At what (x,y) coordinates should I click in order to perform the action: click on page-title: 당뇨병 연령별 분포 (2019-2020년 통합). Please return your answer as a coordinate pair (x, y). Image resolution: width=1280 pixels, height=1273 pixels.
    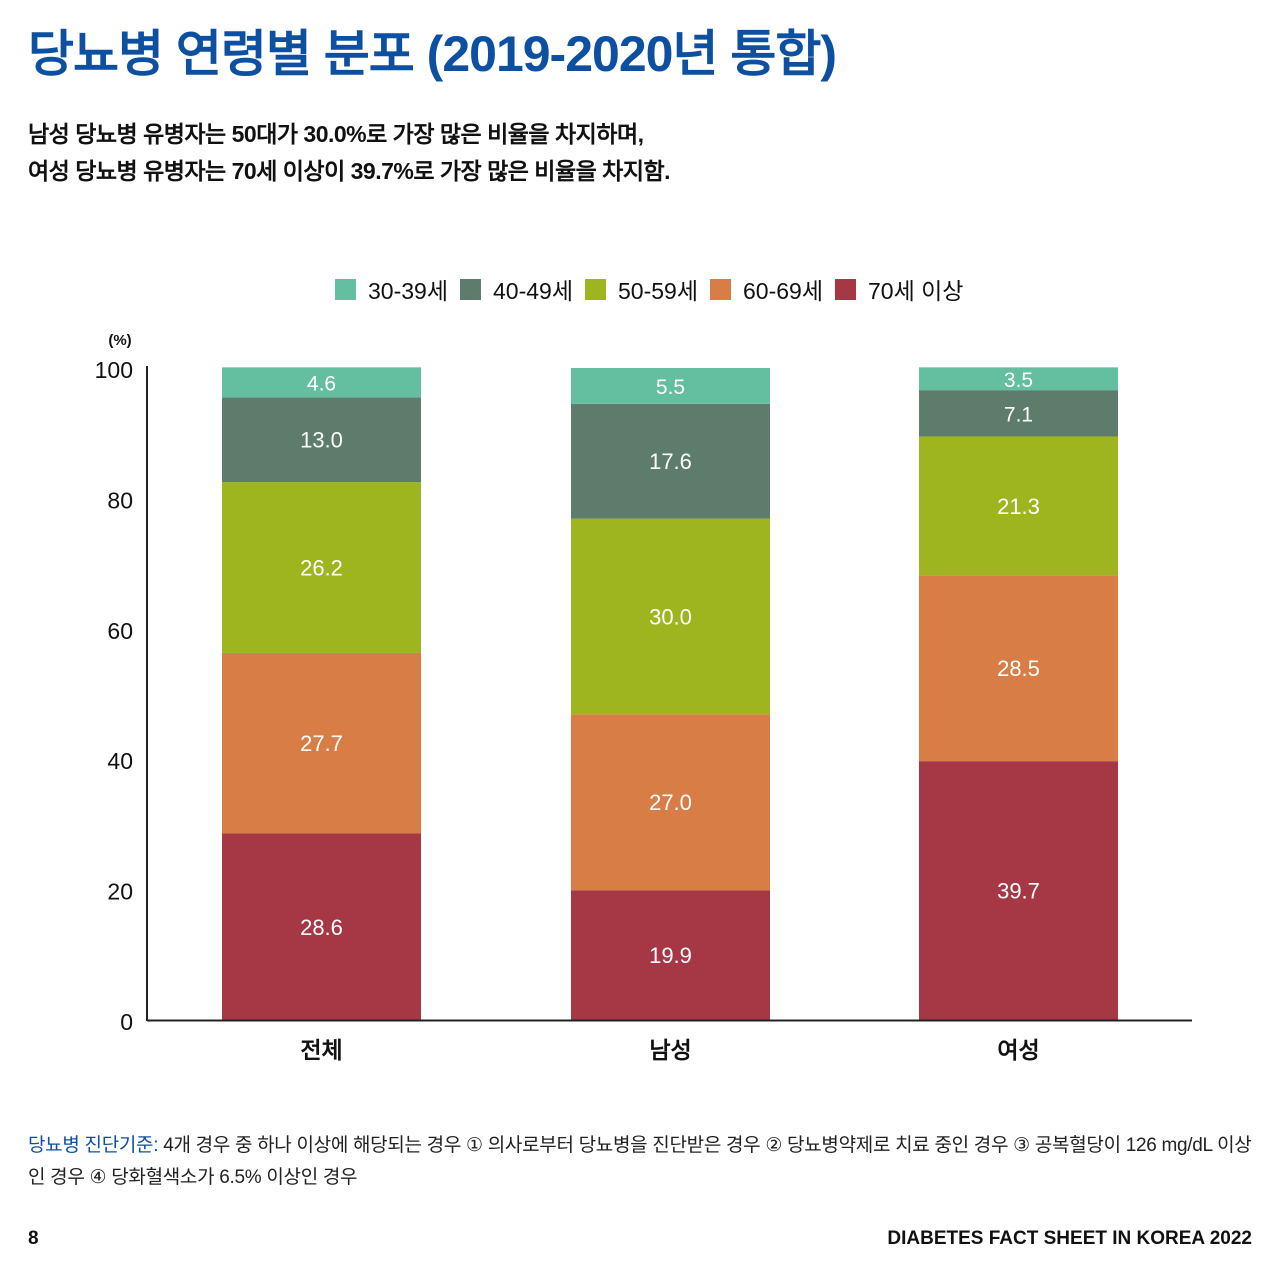
    Looking at the image, I should click on (432, 54).